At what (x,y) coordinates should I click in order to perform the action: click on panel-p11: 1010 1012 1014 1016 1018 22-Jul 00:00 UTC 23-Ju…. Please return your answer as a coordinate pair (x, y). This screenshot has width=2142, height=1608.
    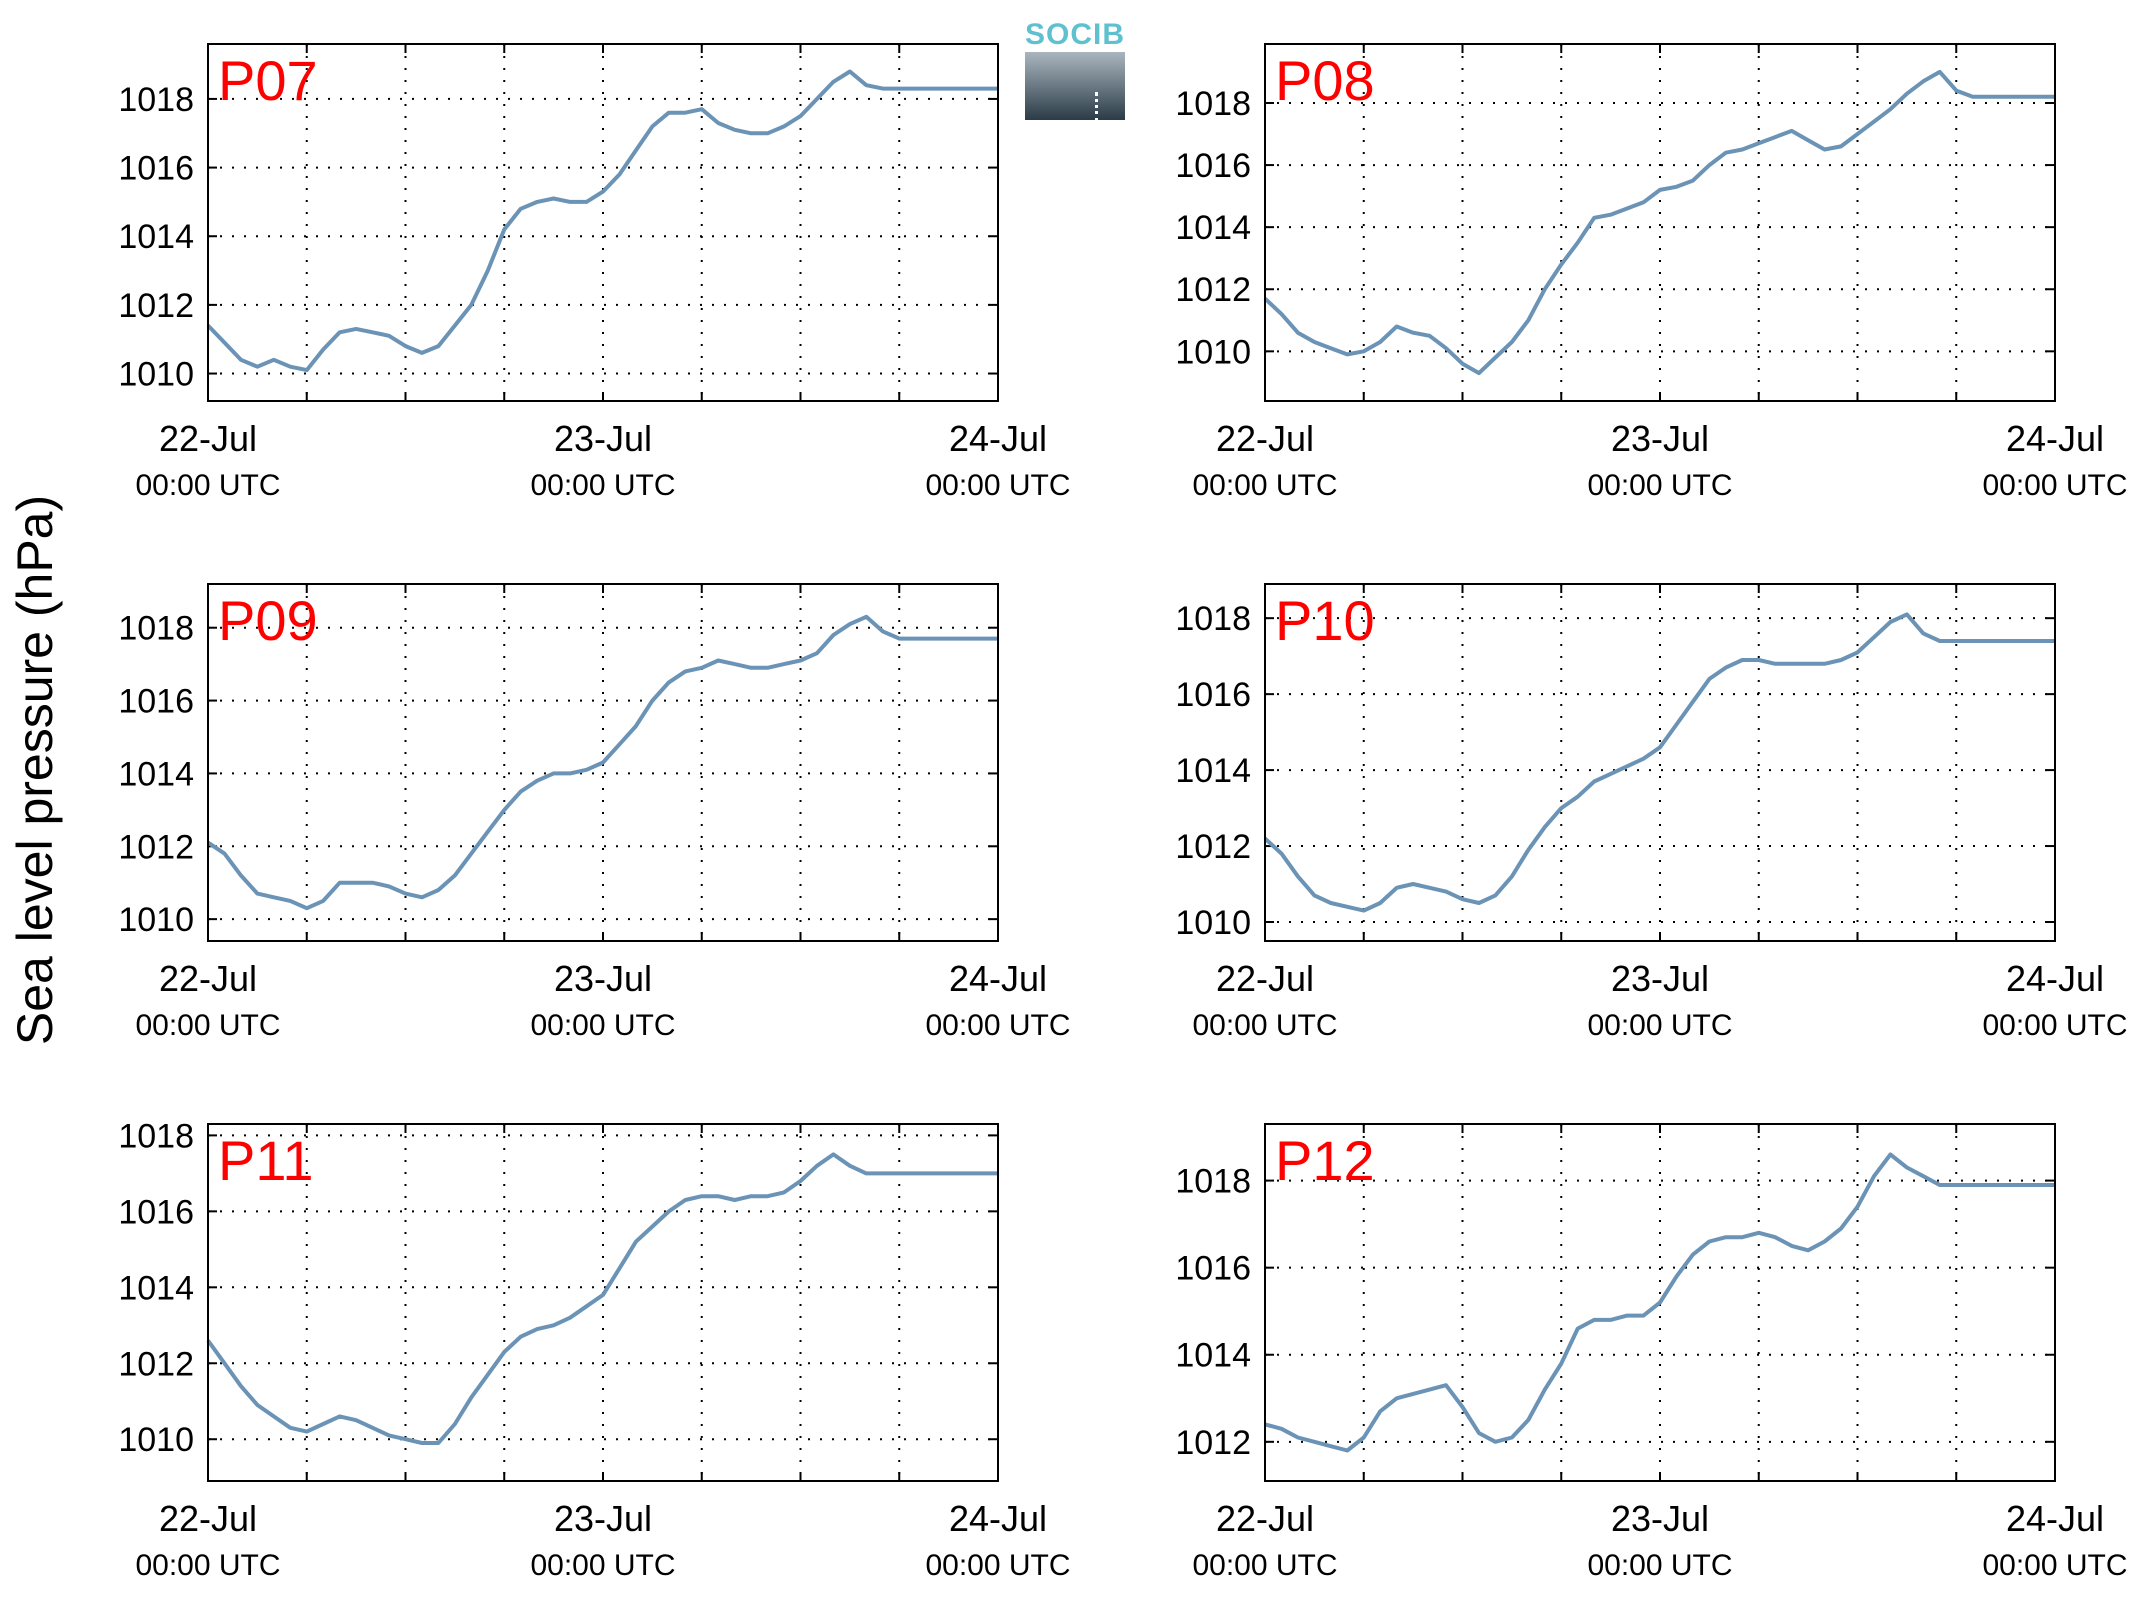
    Looking at the image, I should click on (594, 1349).